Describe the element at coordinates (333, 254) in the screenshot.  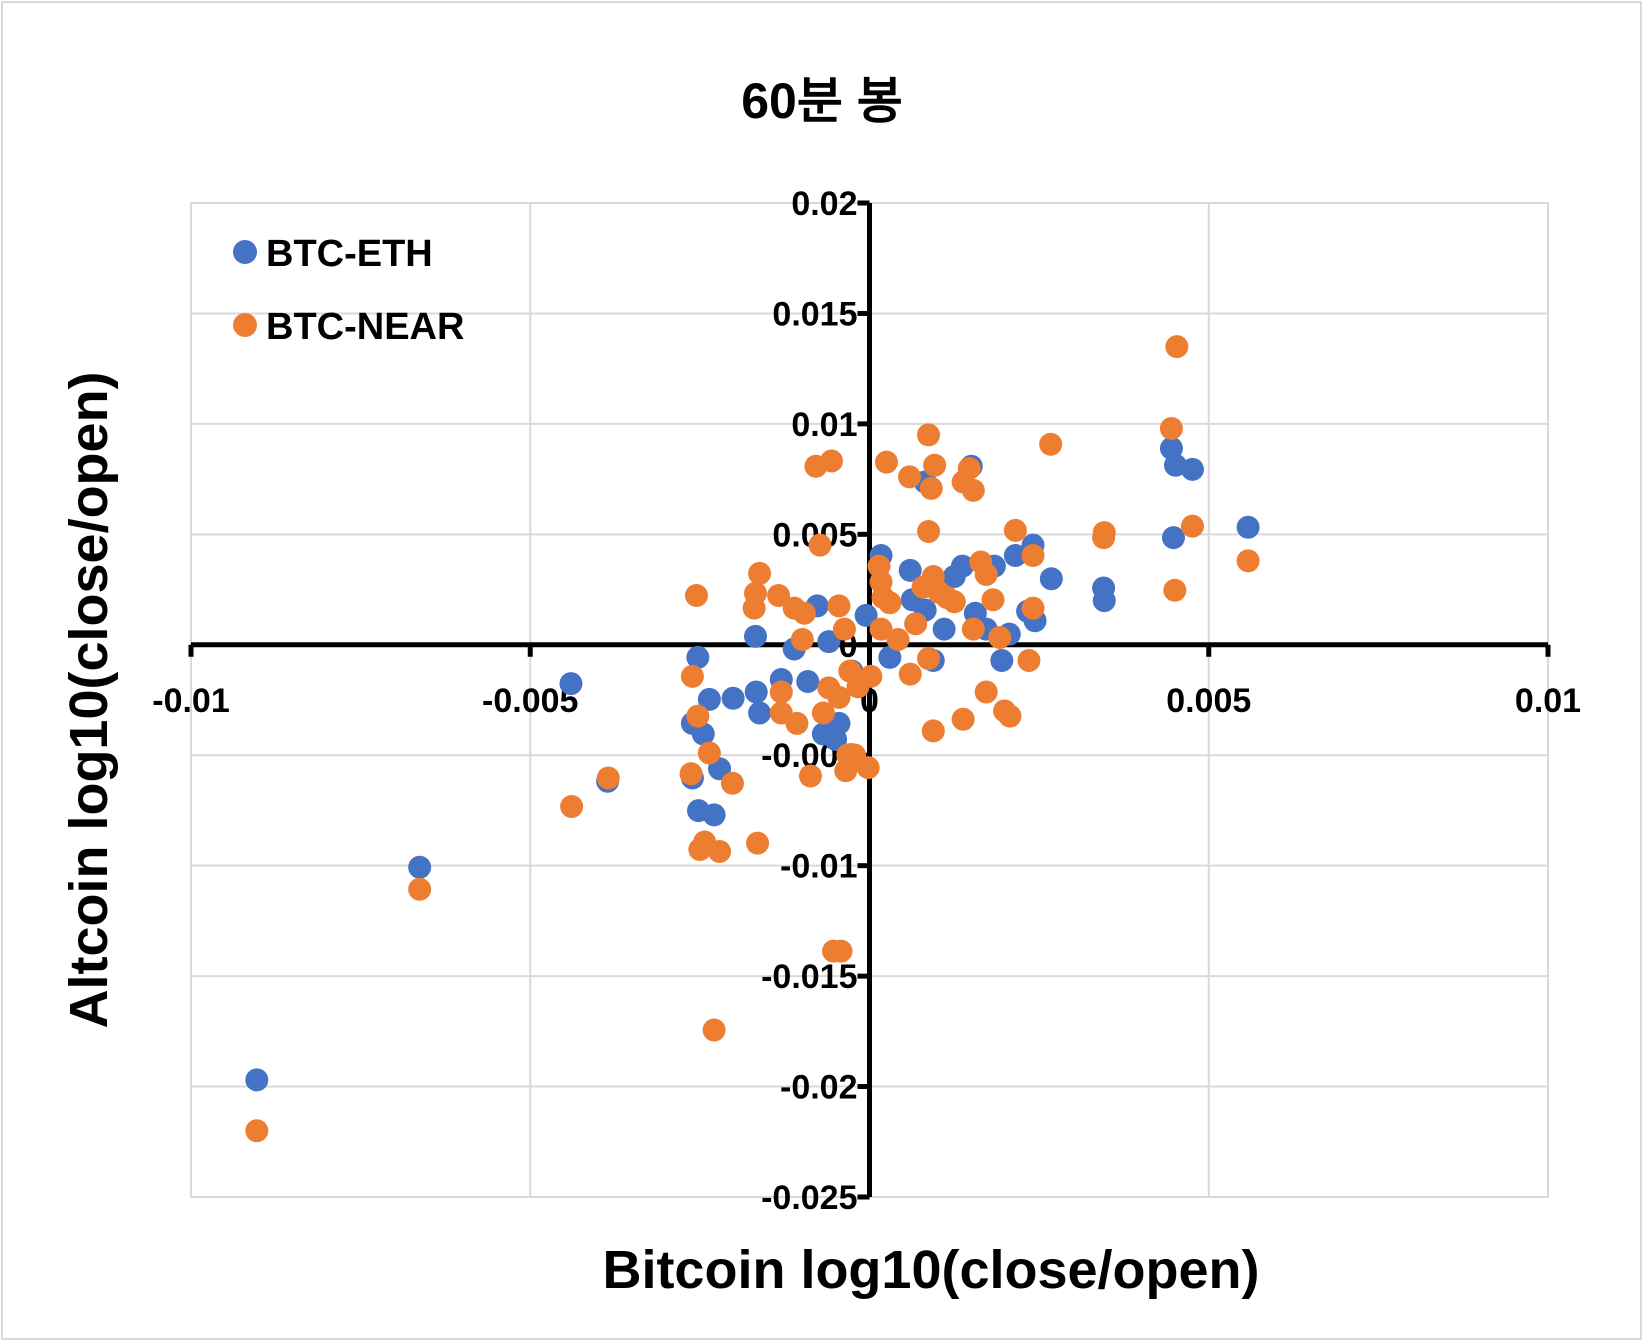
I see `legend-item-btc-eth: BTC-ETH` at that location.